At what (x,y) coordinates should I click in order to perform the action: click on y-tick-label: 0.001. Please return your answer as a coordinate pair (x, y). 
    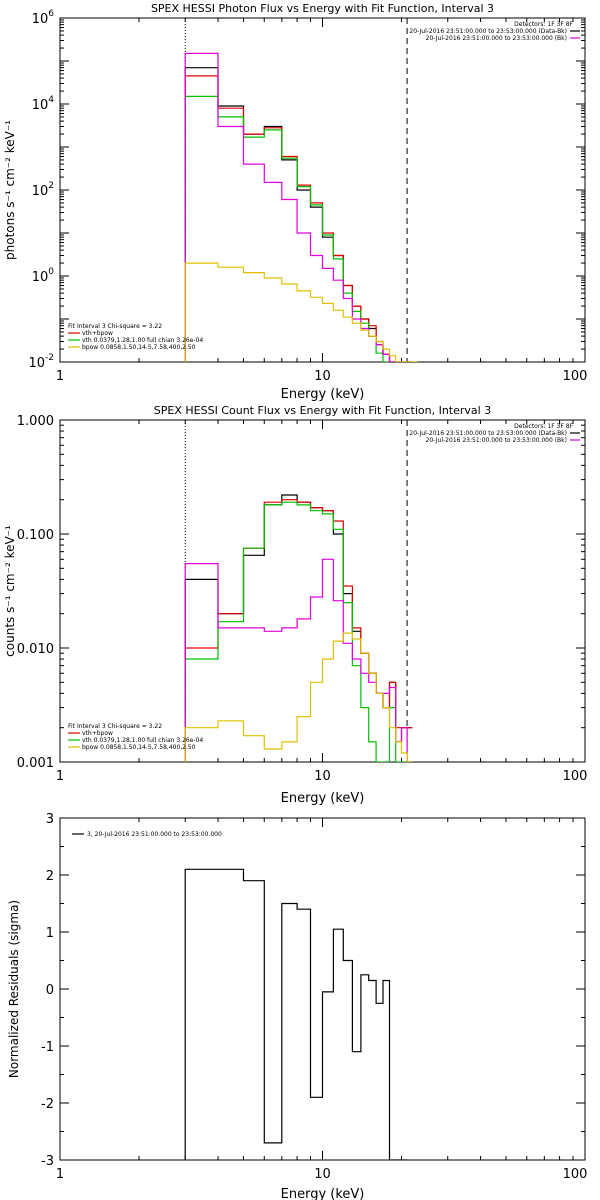
    Looking at the image, I should click on (35, 763).